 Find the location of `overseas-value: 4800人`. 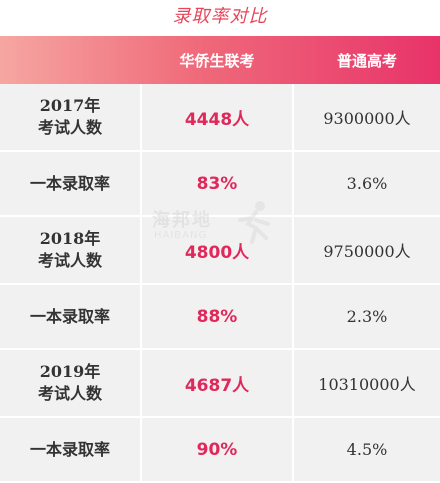

overseas-value: 4800人 is located at coordinates (217, 250).